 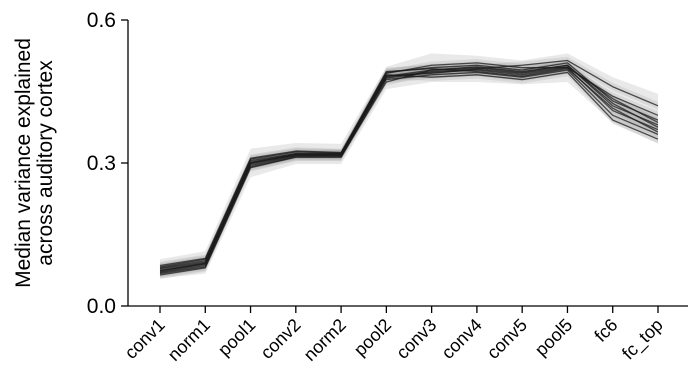 I want to click on x-tick-label: fc_top, so click(x=643, y=340).